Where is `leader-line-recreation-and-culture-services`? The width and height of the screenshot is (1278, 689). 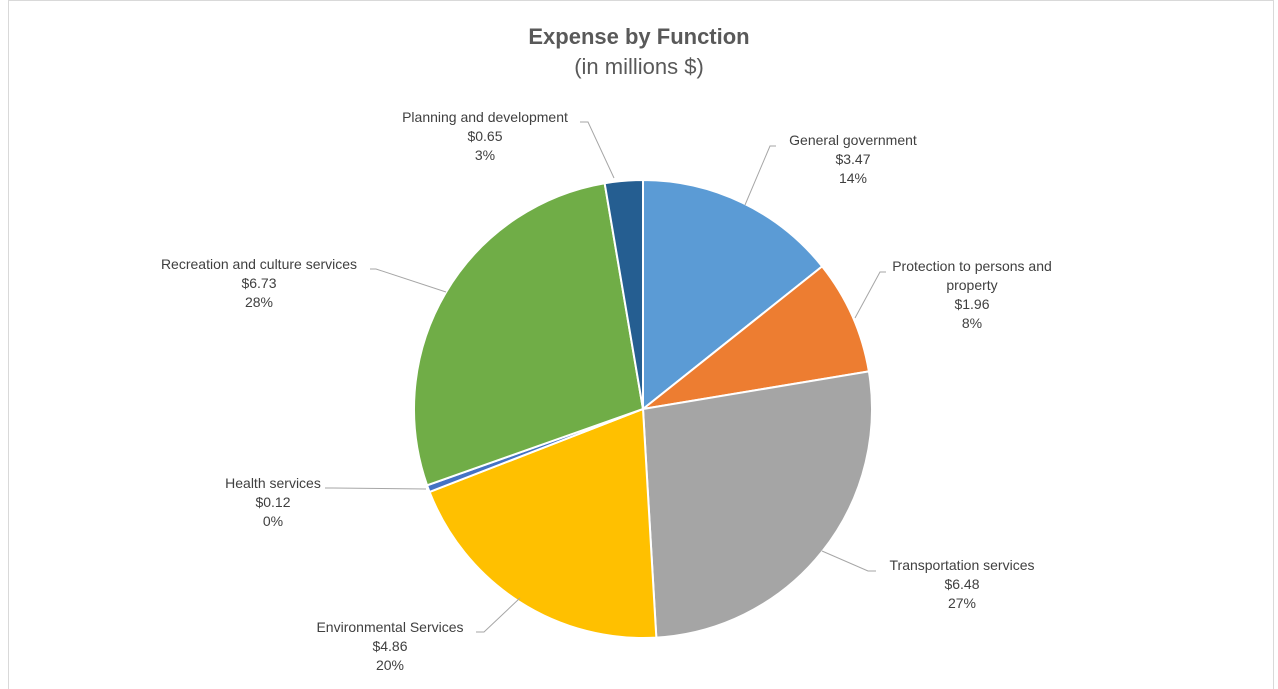
leader-line-recreation-and-culture-services is located at coordinates (408, 280).